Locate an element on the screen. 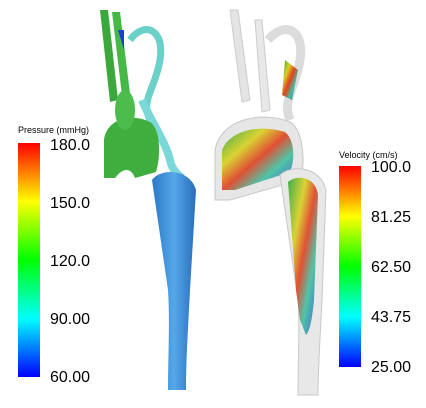 The image size is (426, 408). colorbar-labels: 180.0 150.0 120.0 90.00 60.00 is located at coordinates (70, 261).